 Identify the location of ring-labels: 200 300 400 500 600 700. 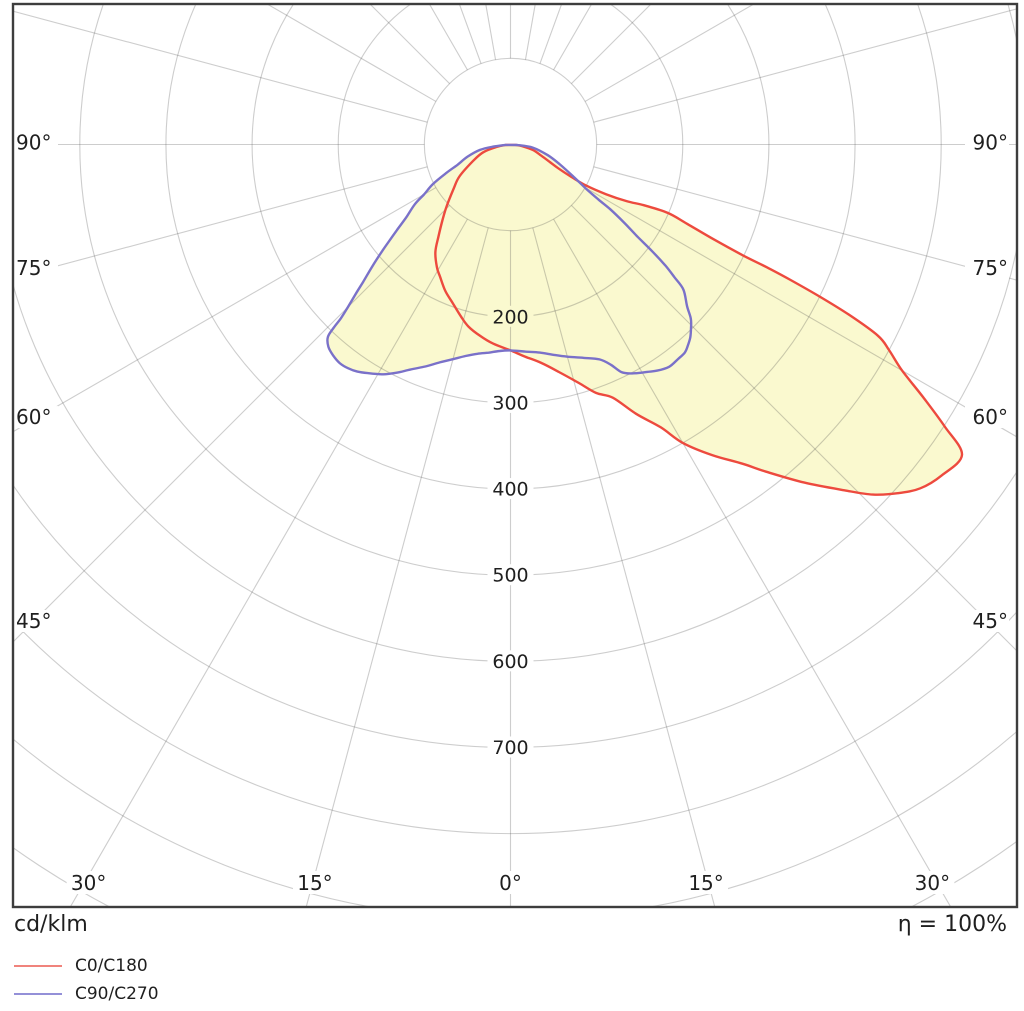
(510, 532).